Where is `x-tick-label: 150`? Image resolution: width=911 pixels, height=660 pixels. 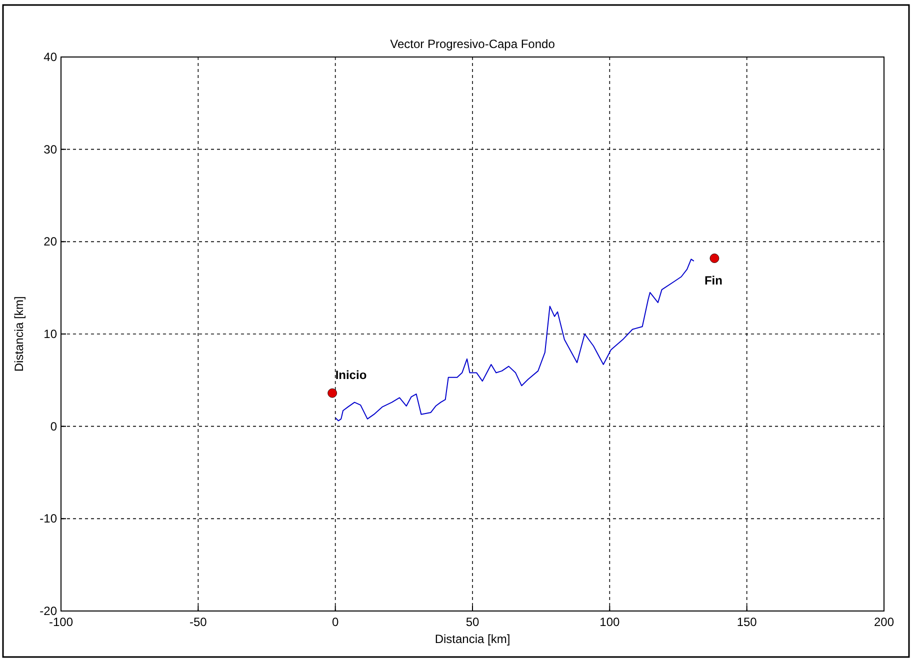 x-tick-label: 150 is located at coordinates (747, 622).